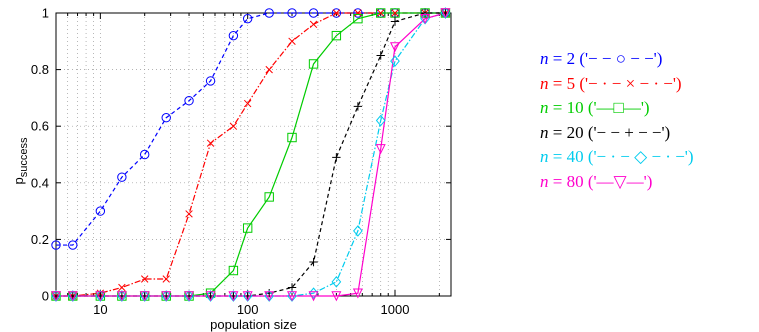  What do you see at coordinates (45, 296) in the screenshot?
I see `y-tick-label: 0` at bounding box center [45, 296].